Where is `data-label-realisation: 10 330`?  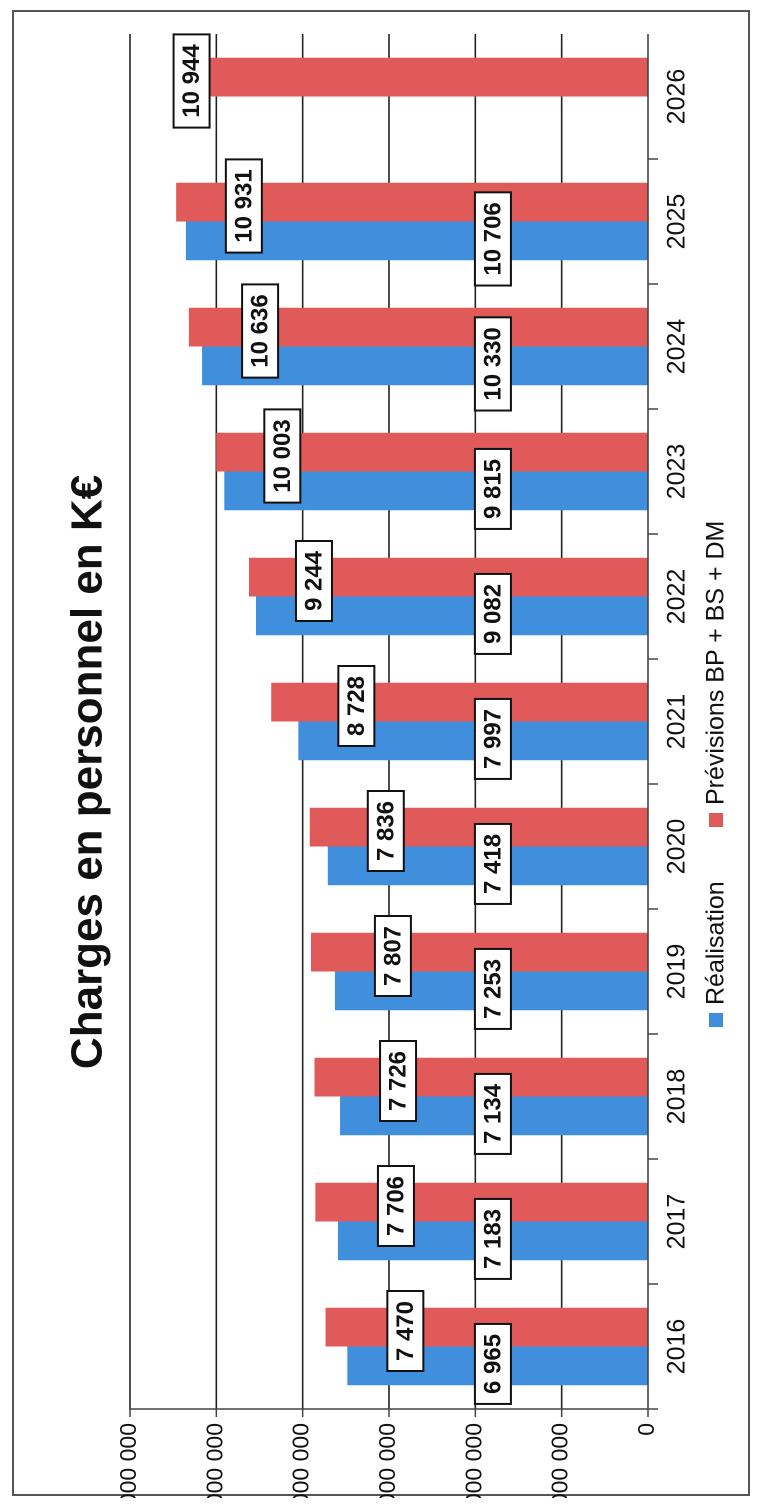
data-label-realisation: 10 330 is located at coordinates (492, 364).